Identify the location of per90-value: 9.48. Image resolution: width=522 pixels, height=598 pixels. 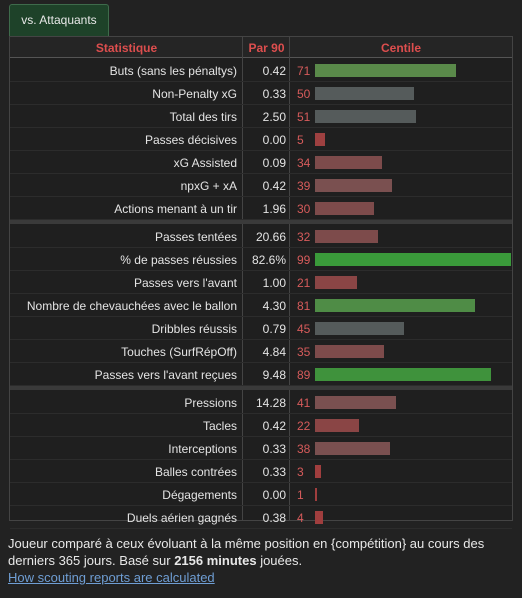
(274, 375).